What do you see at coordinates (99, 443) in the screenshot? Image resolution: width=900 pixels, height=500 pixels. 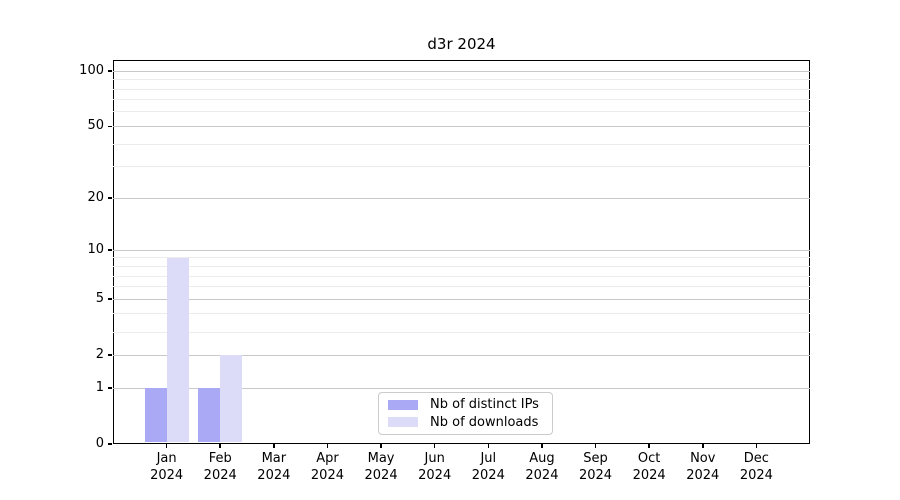 I see `y-axis-tick-label: 0` at bounding box center [99, 443].